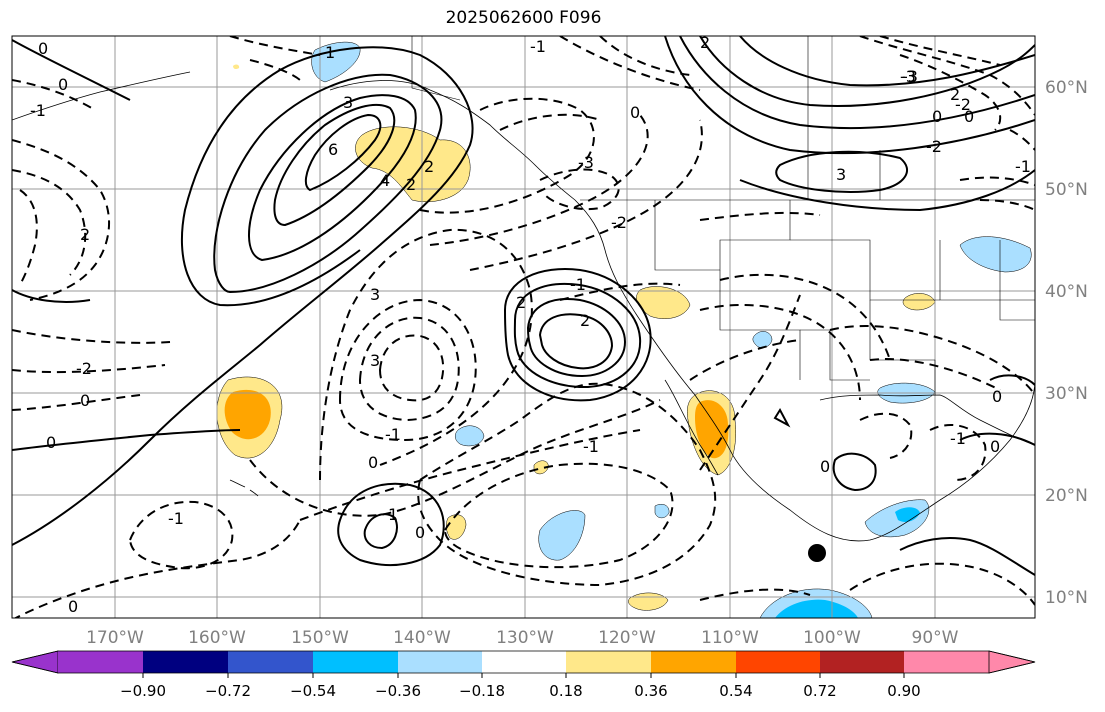 The width and height of the screenshot is (1105, 712). I want to click on lat-tick: 20°N, so click(1066, 496).